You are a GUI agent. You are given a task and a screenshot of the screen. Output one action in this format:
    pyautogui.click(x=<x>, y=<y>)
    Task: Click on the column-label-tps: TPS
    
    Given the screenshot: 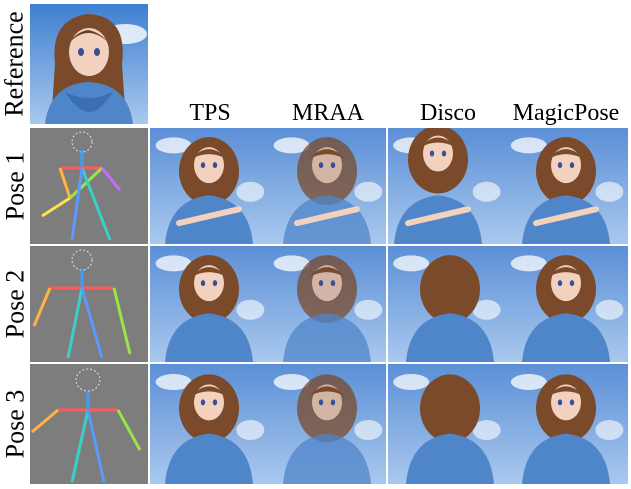 What is the action you would take?
    pyautogui.click(x=210, y=113)
    